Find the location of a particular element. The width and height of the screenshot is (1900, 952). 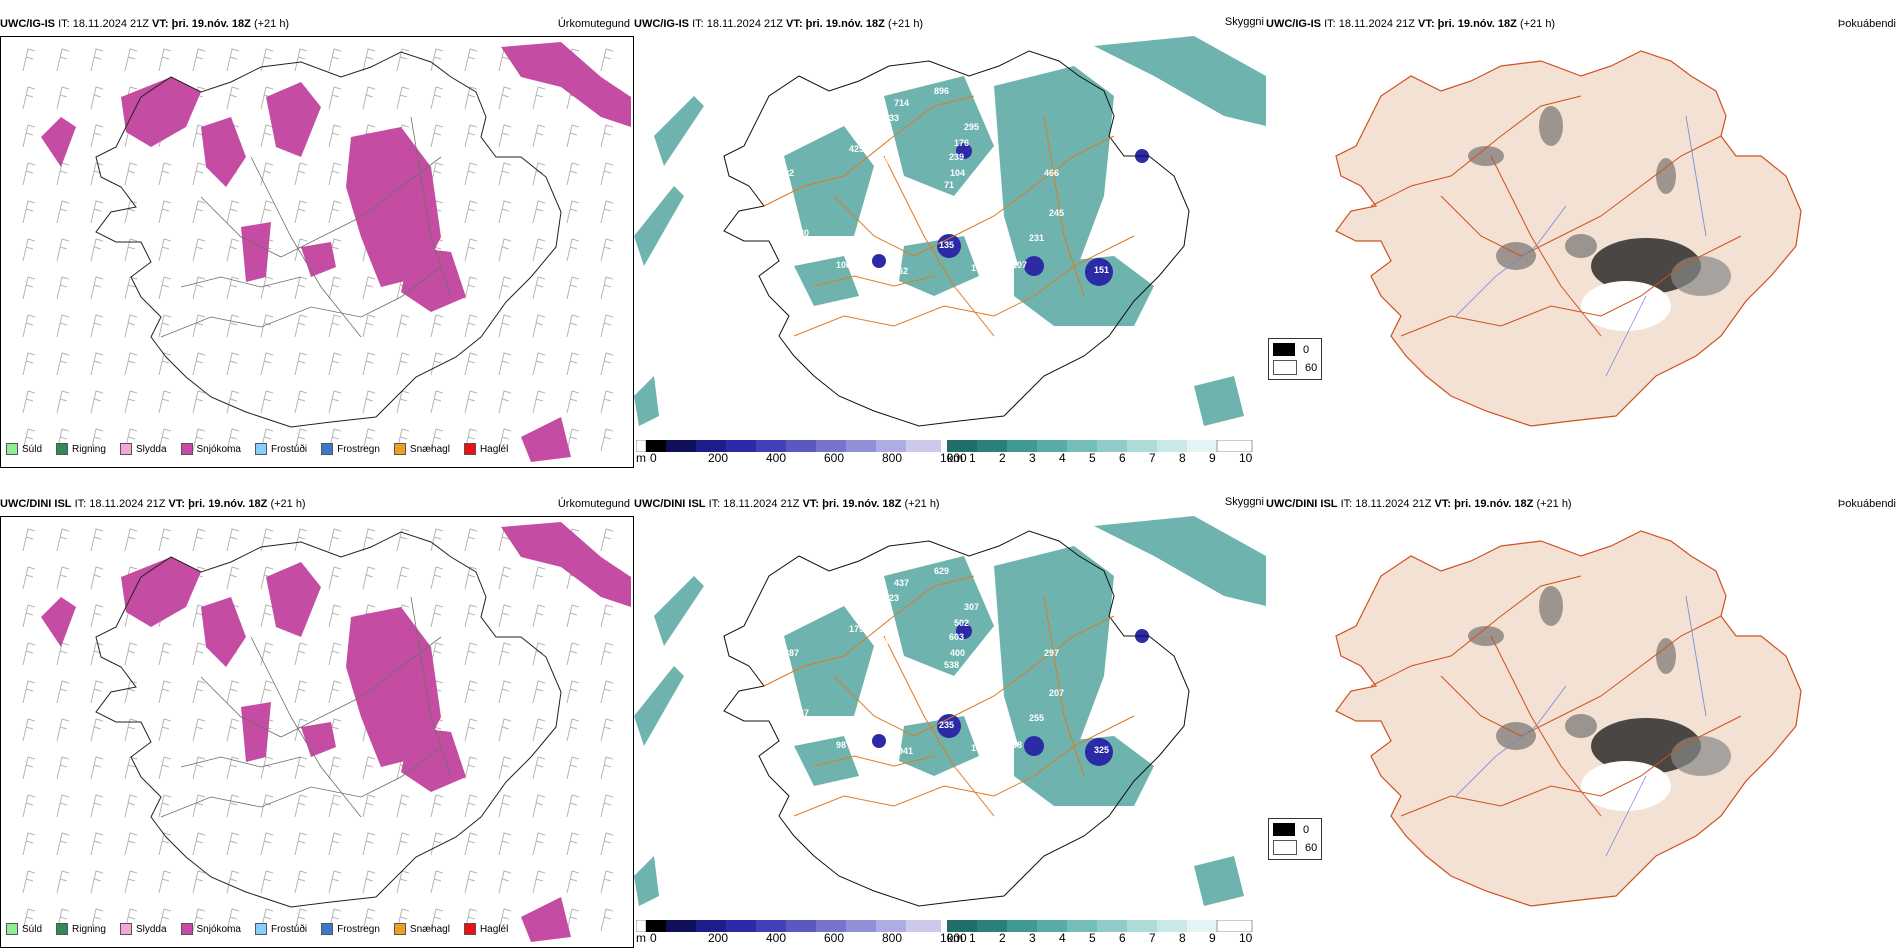

model-name: UWC/DINI ISL is located at coordinates (36, 504).